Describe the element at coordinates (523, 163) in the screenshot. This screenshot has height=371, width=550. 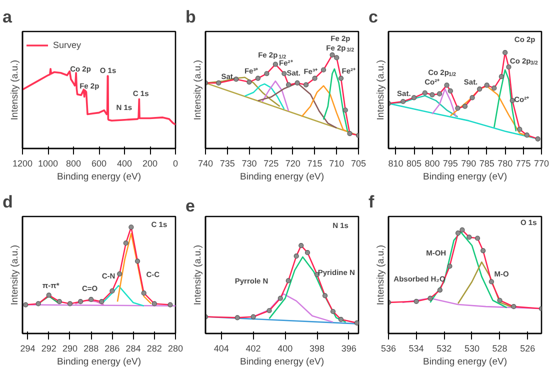
I see `x-tick-label: 775` at that location.